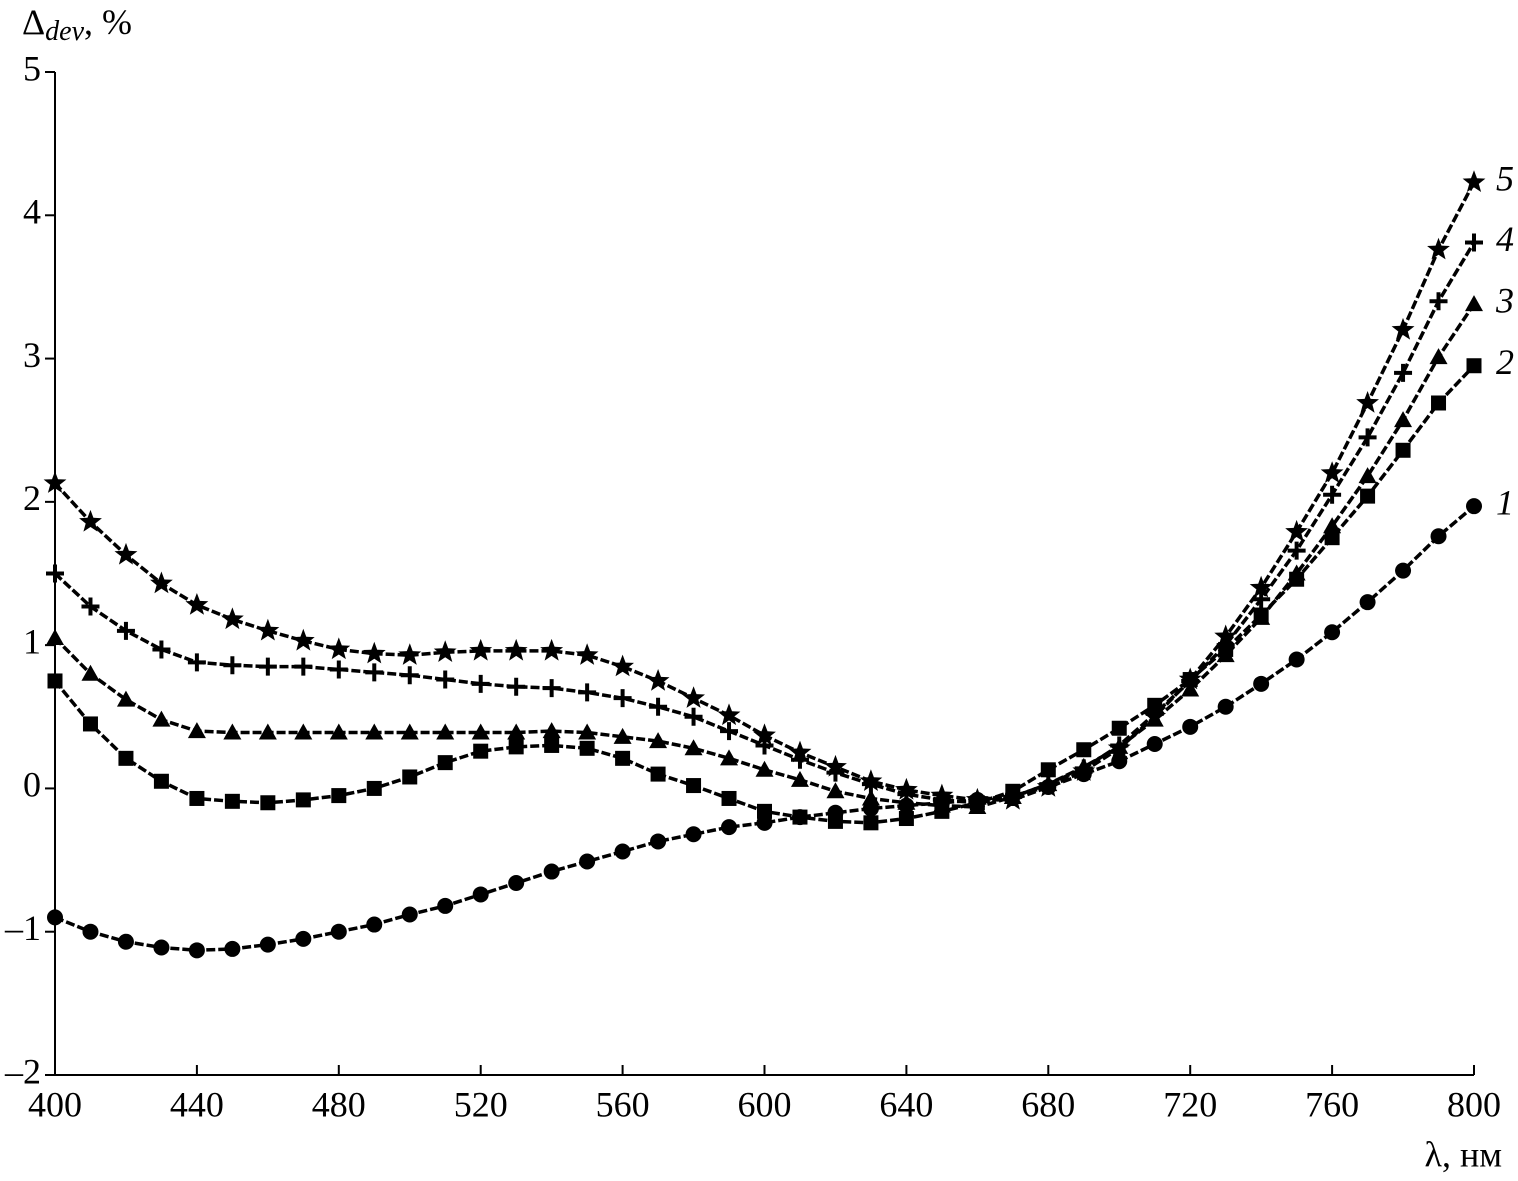  Describe the element at coordinates (1474, 1104) in the screenshot. I see `x-tick-label: 800` at that location.